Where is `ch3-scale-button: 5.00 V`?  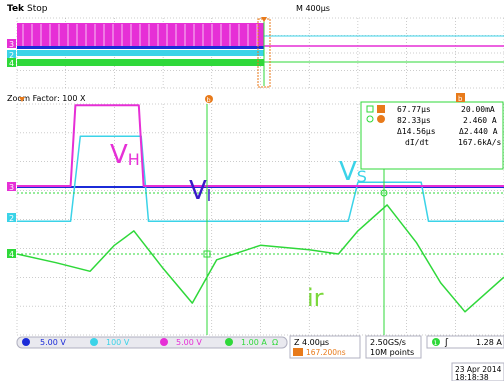
ch3-scale-button: 5.00 V is located at coordinates (181, 342).